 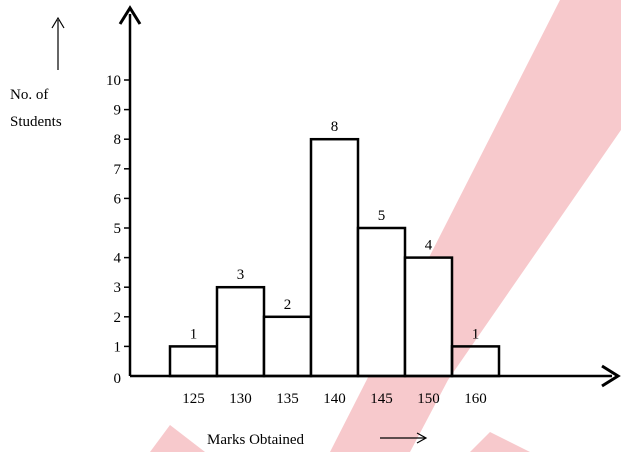 What do you see at coordinates (118, 111) in the screenshot?
I see `y-tick-label-9: 9` at bounding box center [118, 111].